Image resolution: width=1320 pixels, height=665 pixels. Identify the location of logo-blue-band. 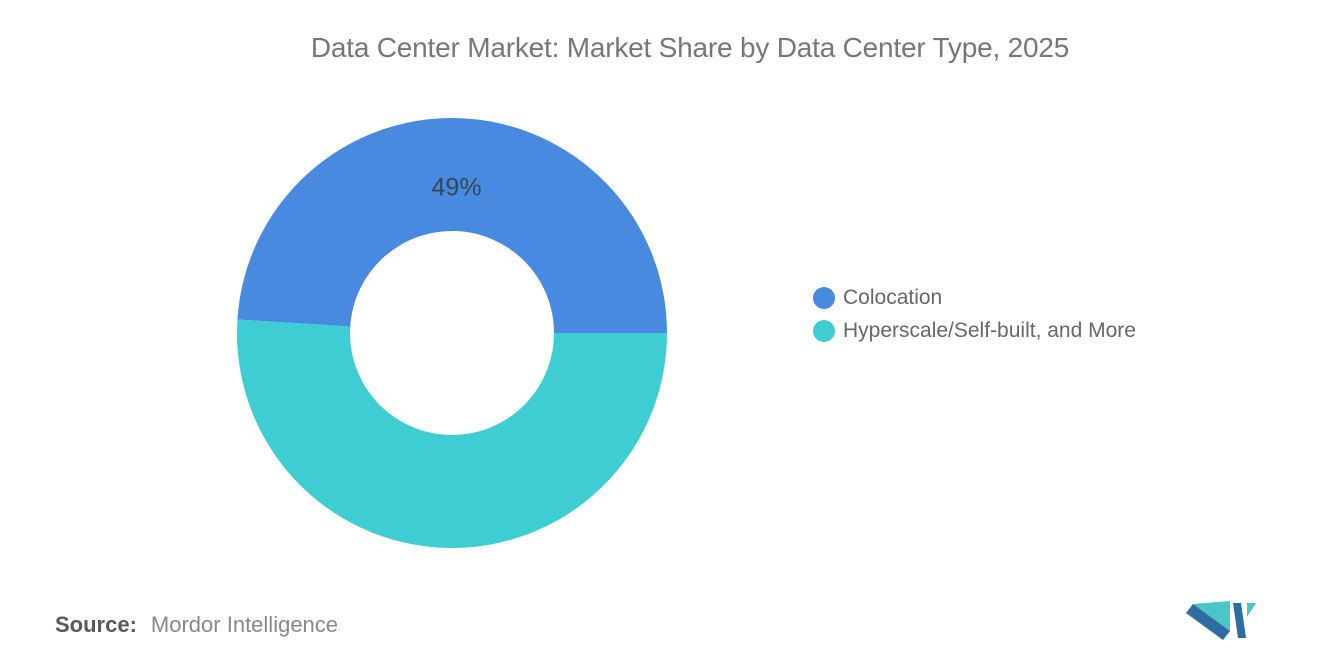
(1208, 622).